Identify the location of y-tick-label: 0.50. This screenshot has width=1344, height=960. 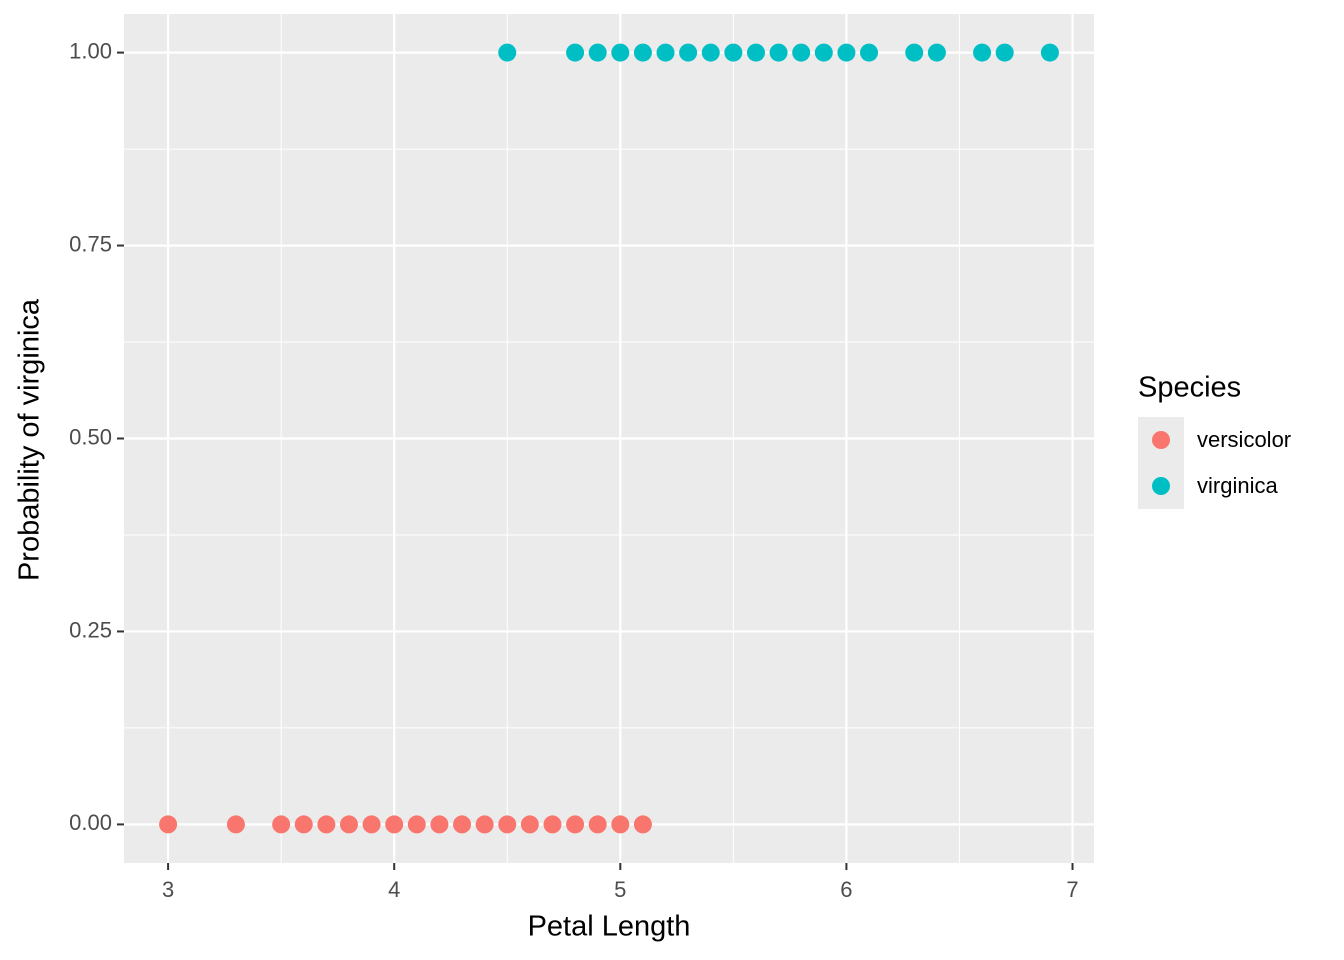
(90, 436).